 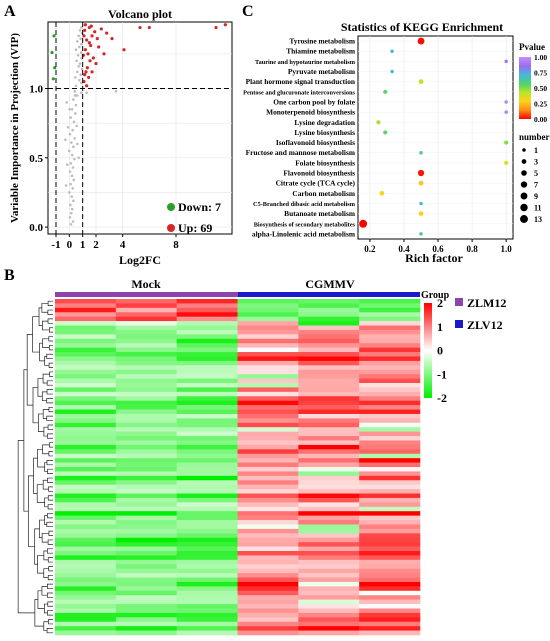 What do you see at coordinates (314, 101) in the screenshot?
I see `kegg-pathway-label: One carbon pool by folate` at bounding box center [314, 101].